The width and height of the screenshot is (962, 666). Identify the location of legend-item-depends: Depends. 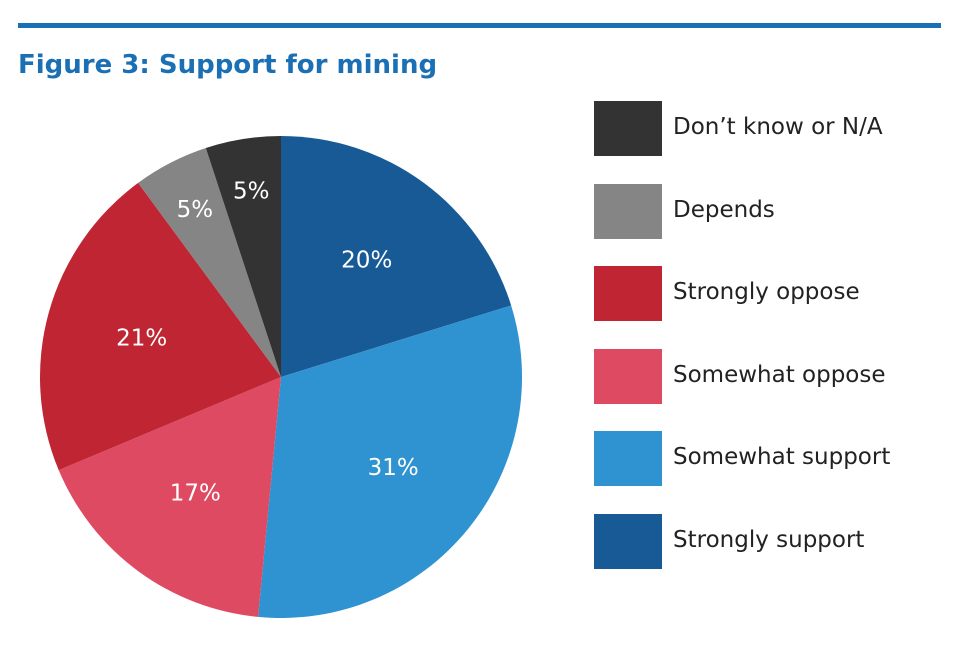
(769, 211).